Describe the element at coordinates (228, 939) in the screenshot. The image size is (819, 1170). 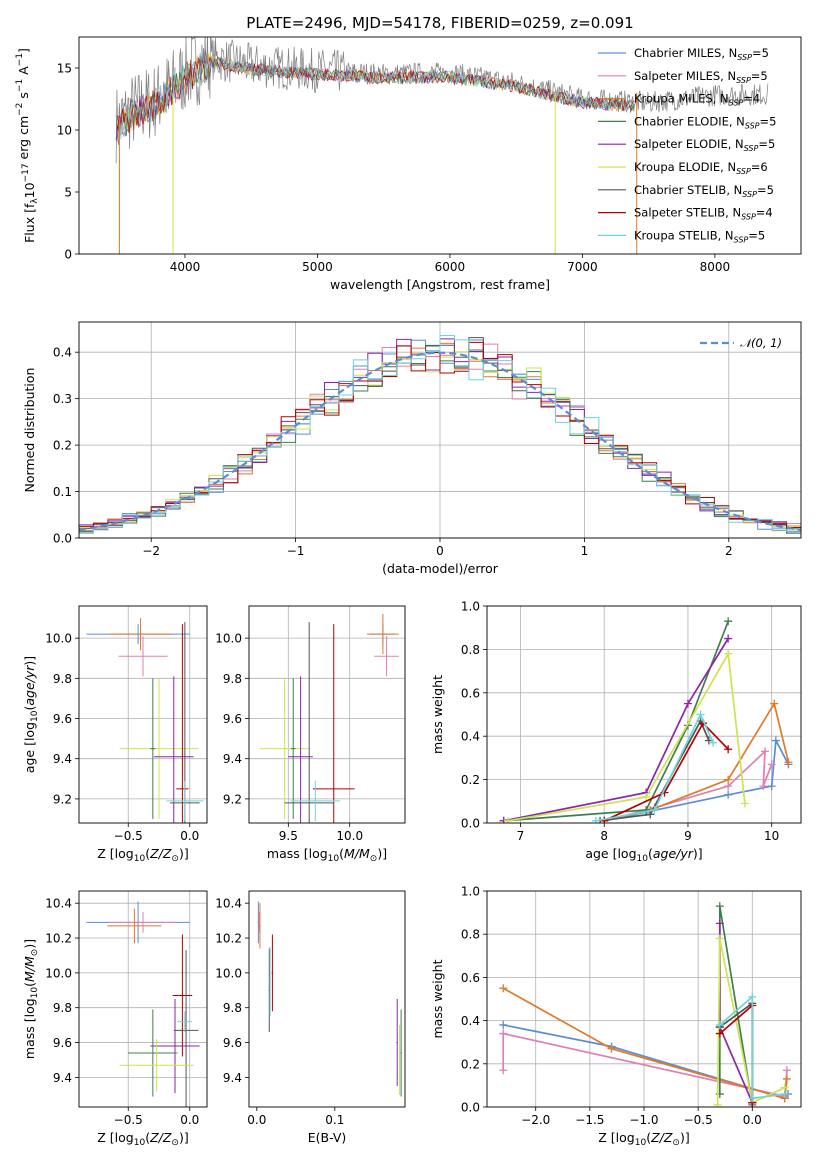
I see `y-tick-label: 10.2` at that location.